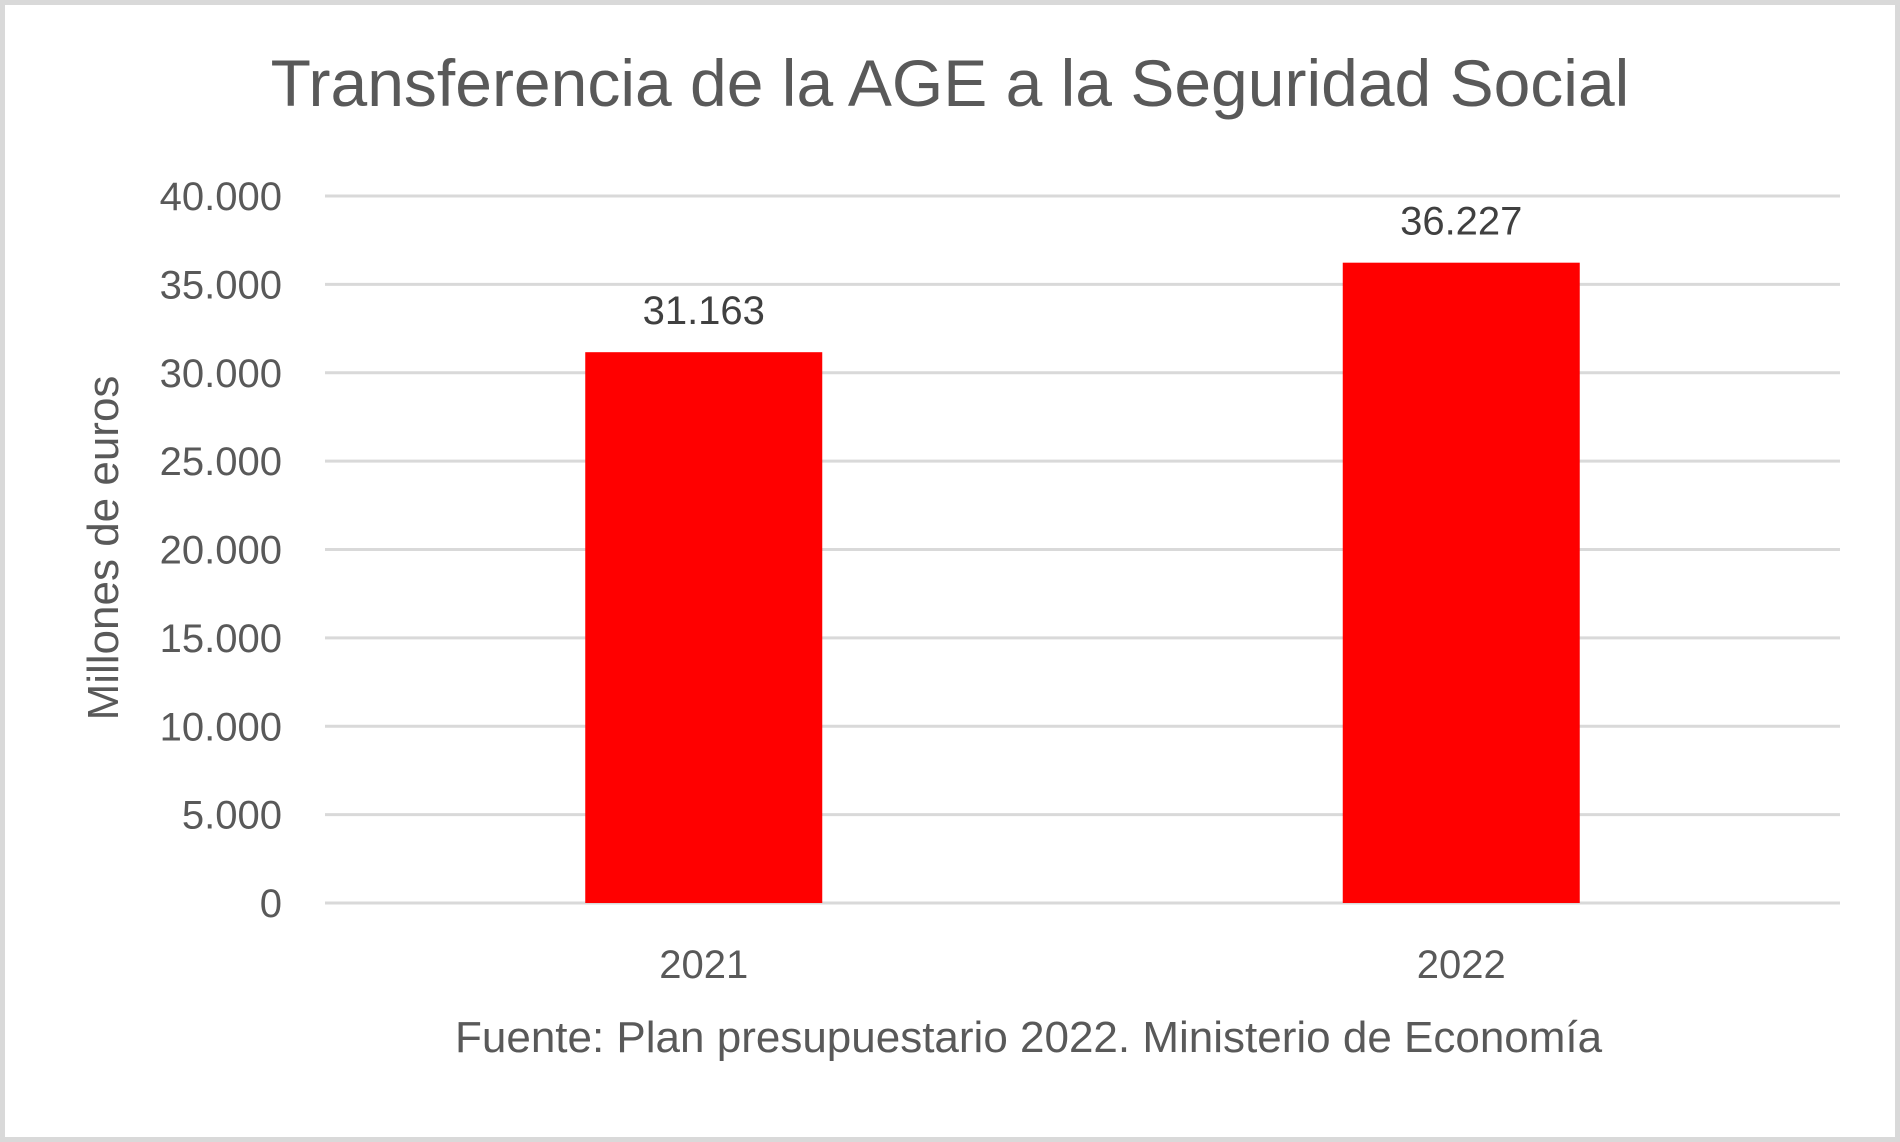 The width and height of the screenshot is (1900, 1142). Describe the element at coordinates (703, 965) in the screenshot. I see `x-tick-label: 2021` at that location.